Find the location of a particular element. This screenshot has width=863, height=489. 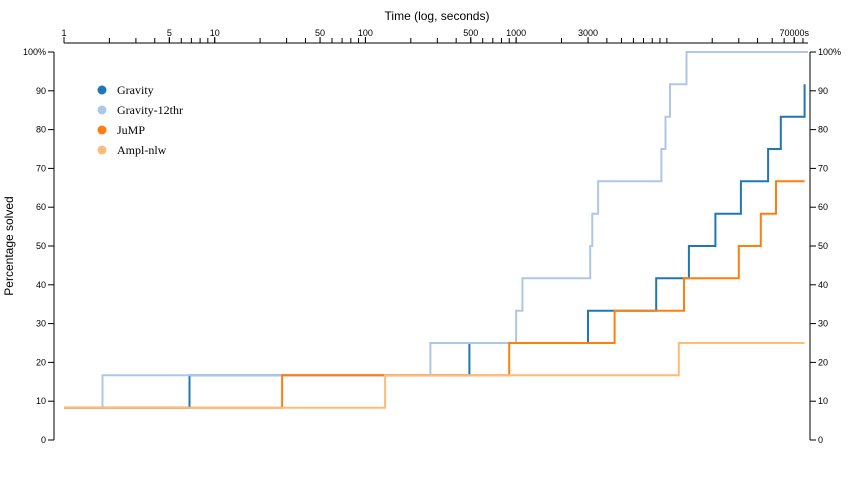

y-tick-label-left: 20 is located at coordinates (41, 362).